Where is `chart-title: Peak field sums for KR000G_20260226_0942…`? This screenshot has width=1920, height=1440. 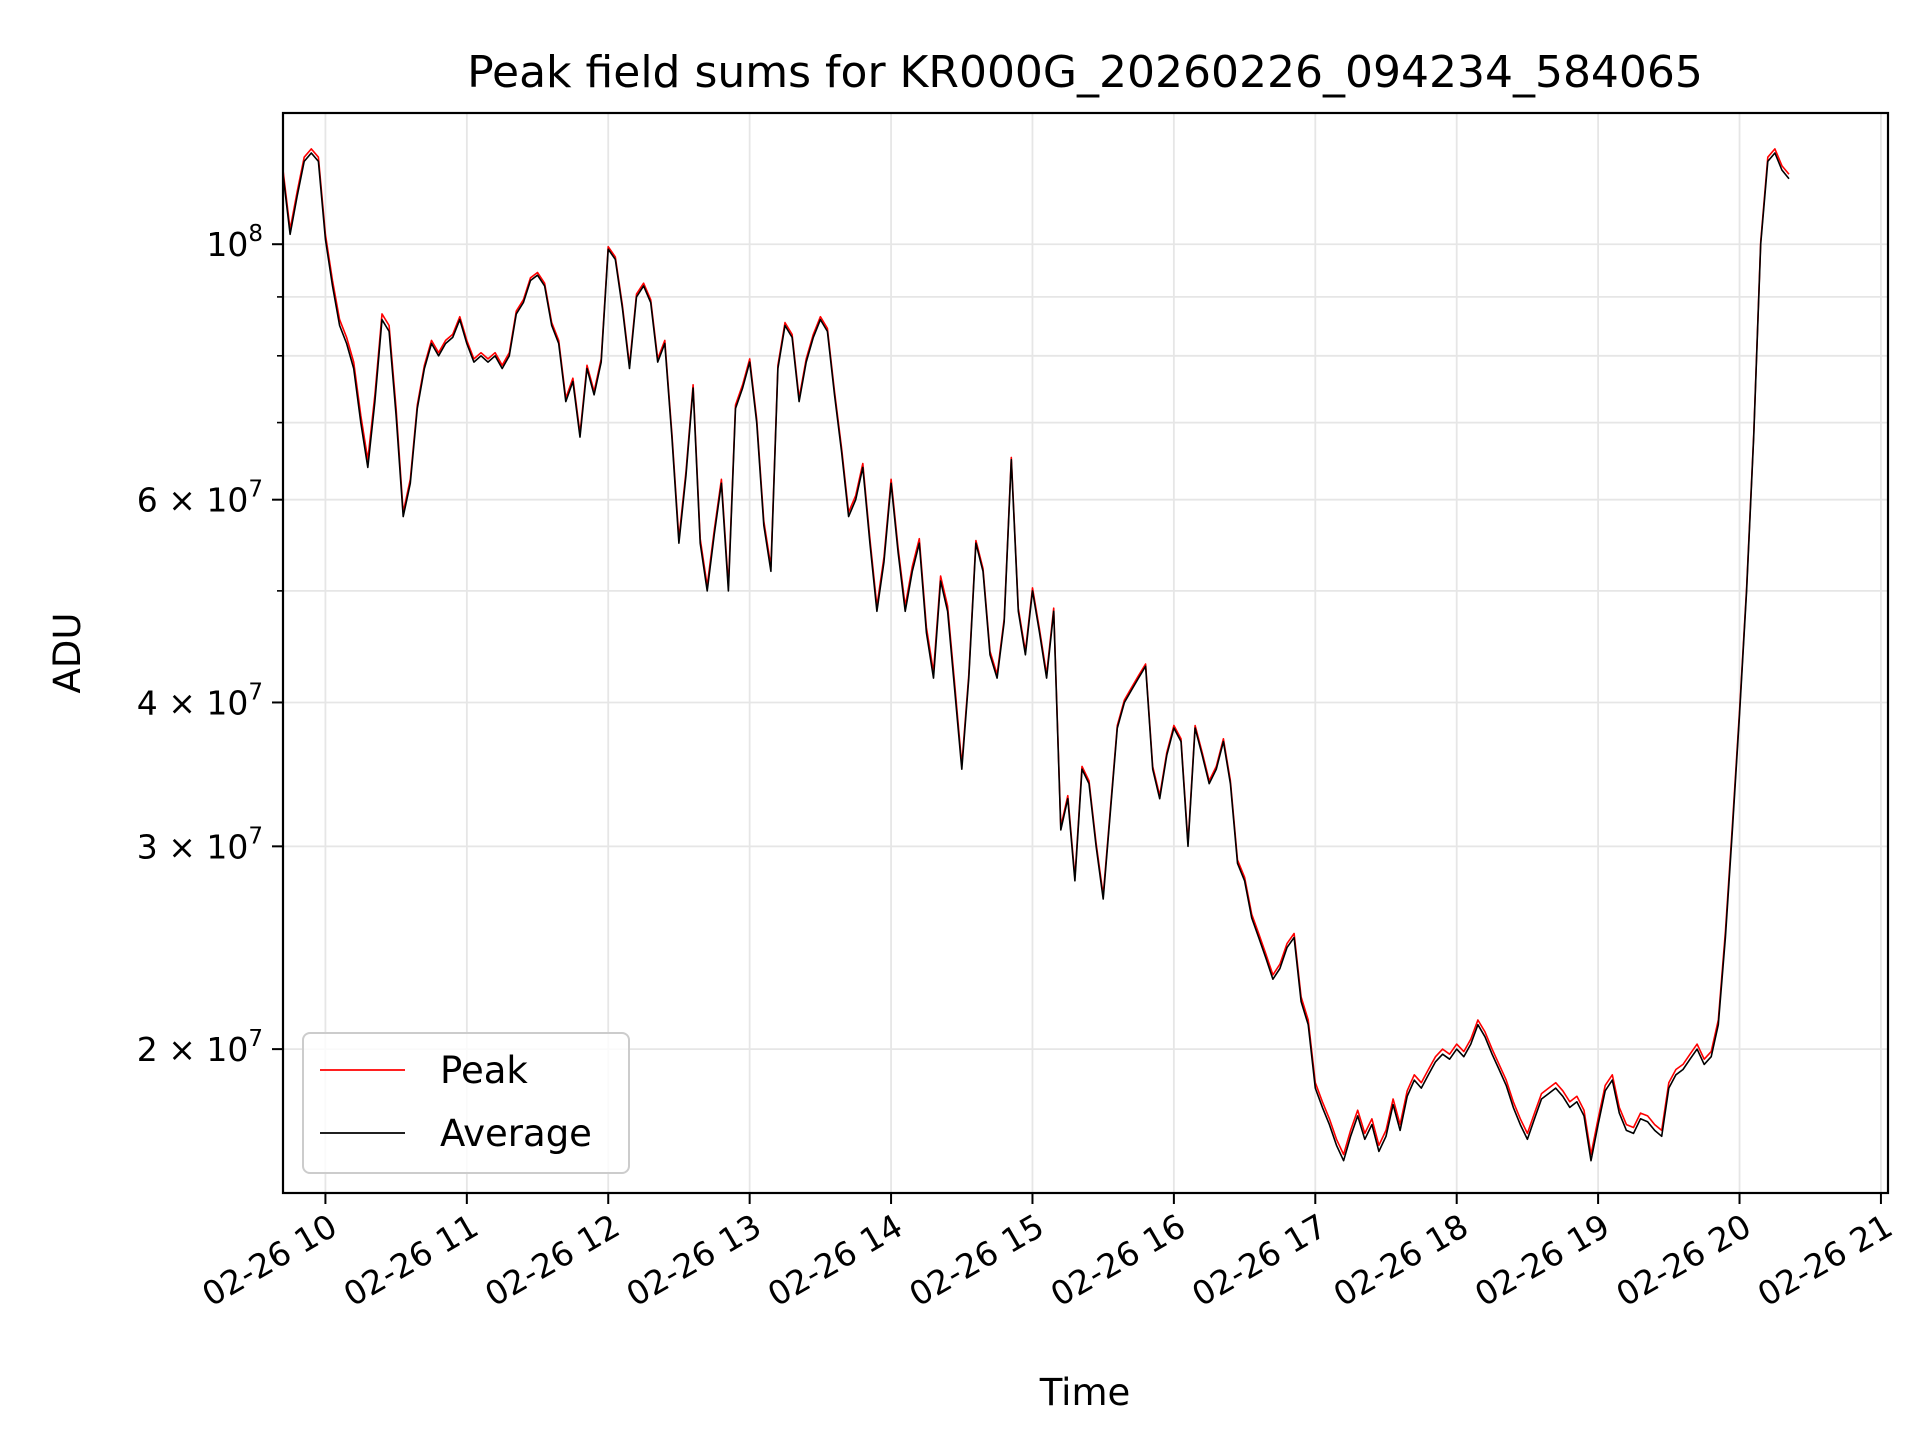 chart-title: Peak field sums for KR000G_20260226_0942… is located at coordinates (1085, 72).